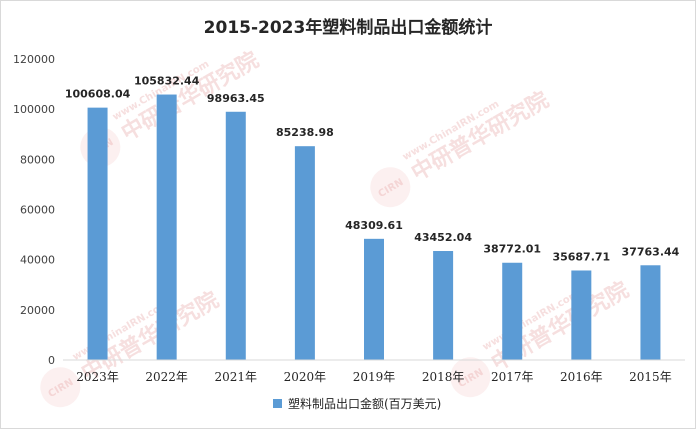  I want to click on bar-value-label: 37763.44, so click(651, 251).